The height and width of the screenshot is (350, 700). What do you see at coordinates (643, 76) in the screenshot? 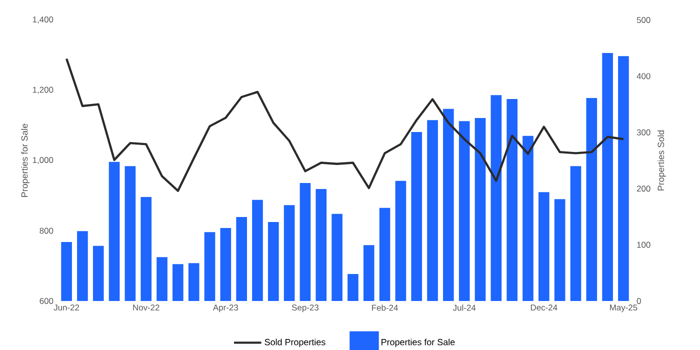
I see `y2-tick-label: 400` at bounding box center [643, 76].